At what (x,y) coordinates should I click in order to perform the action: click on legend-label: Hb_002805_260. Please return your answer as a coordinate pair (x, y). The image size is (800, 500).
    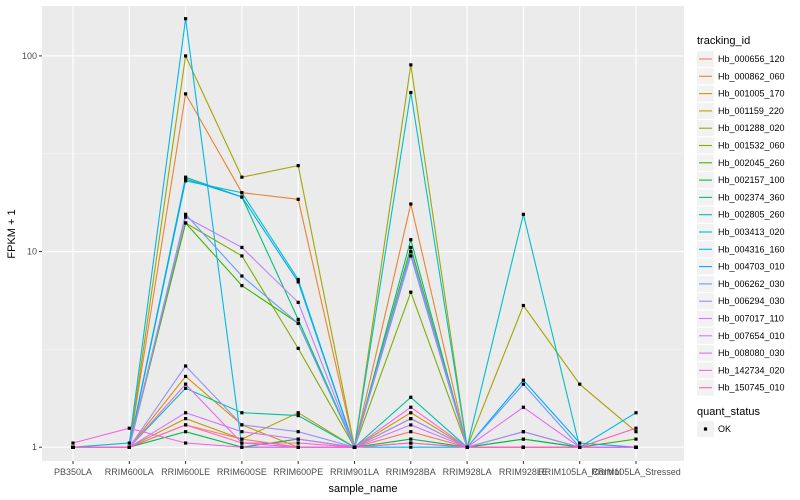
    Looking at the image, I should click on (751, 215).